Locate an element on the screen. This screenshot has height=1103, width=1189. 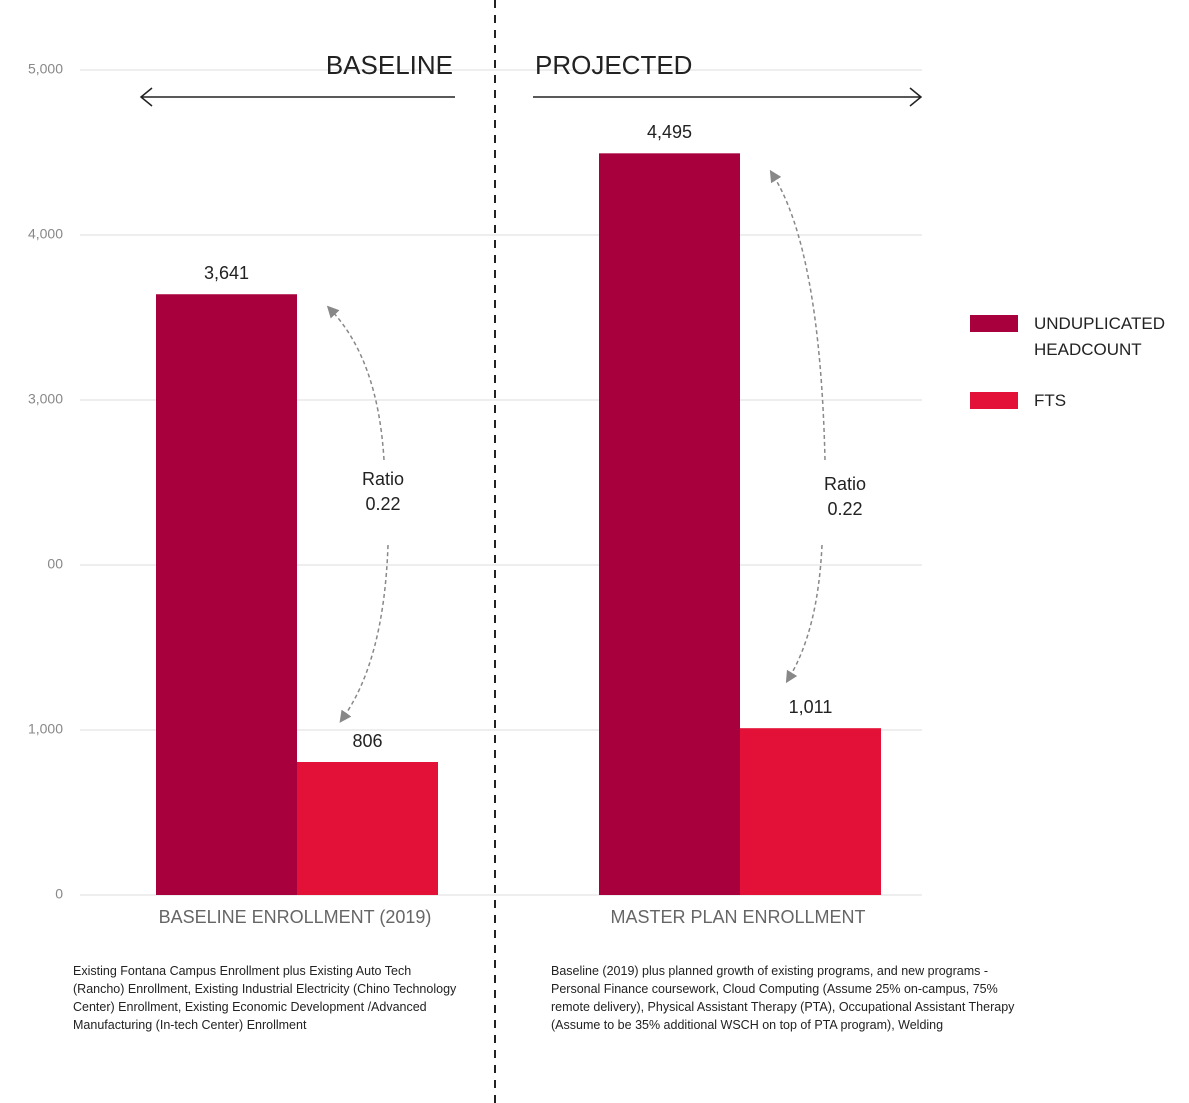
value-label: 1,011 is located at coordinates (811, 707).